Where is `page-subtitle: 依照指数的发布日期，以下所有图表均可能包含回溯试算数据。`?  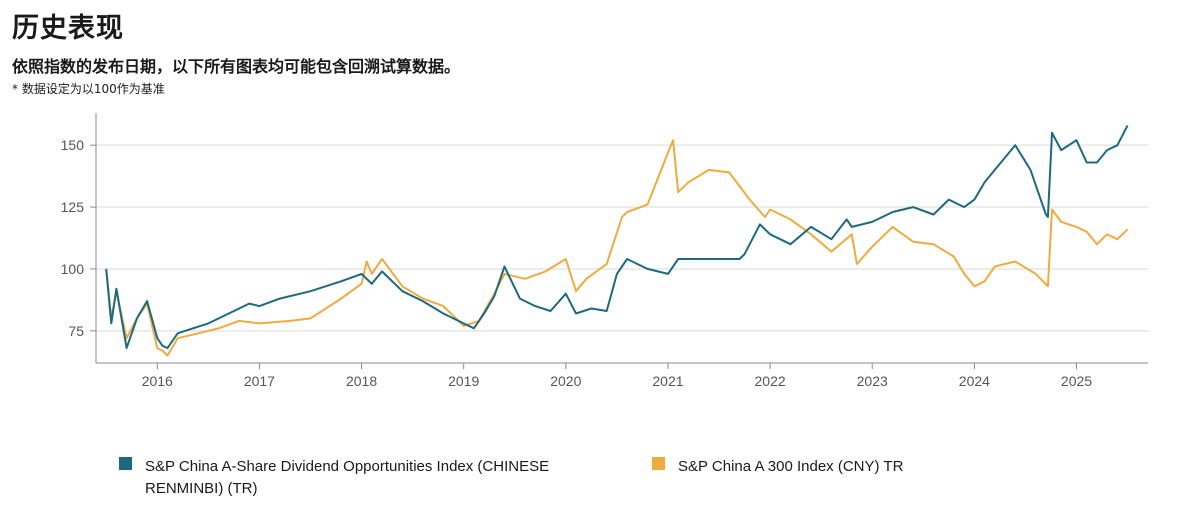
page-subtitle: 依照指数的发布日期，以下所有图表均可能包含回溯试算数据。 is located at coordinates (236, 66).